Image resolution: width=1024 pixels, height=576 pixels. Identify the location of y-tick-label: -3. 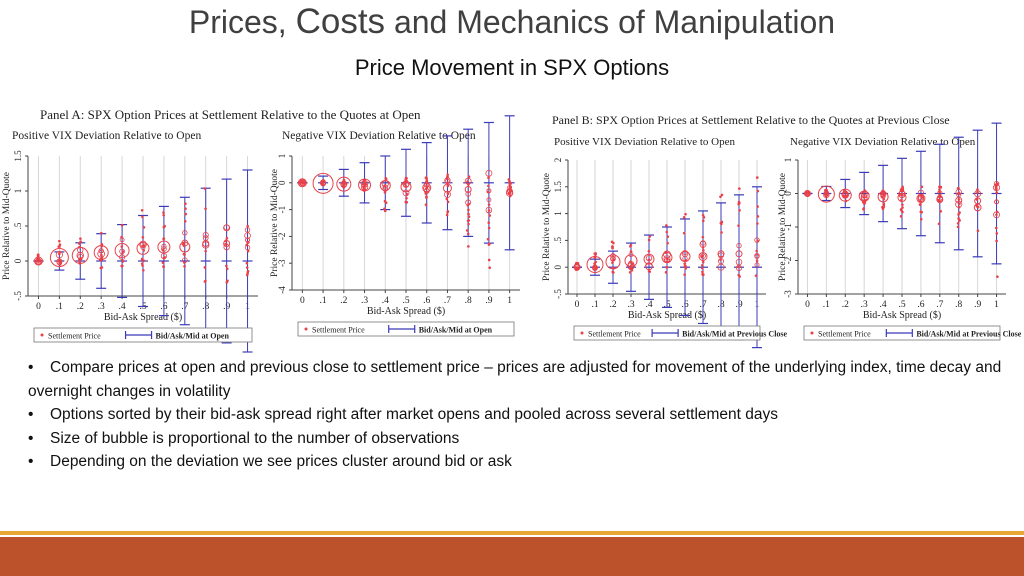
(788, 294).